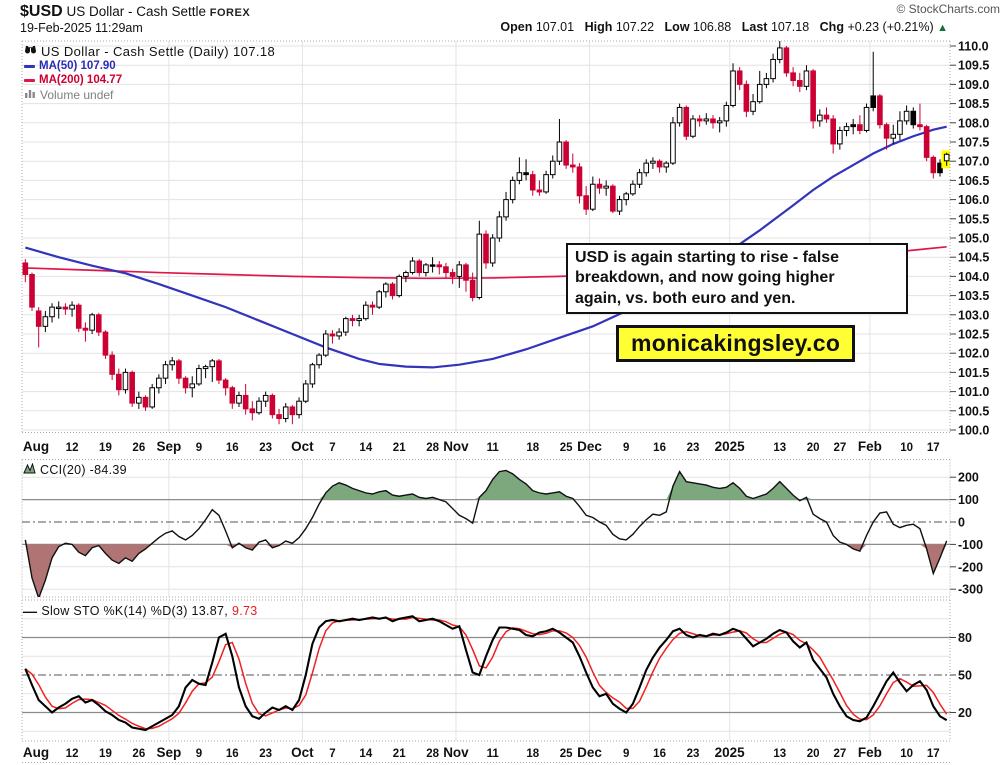 This screenshot has width=1004, height=765. What do you see at coordinates (245, 611) in the screenshot?
I see `sto-d-value: 9.73` at bounding box center [245, 611].